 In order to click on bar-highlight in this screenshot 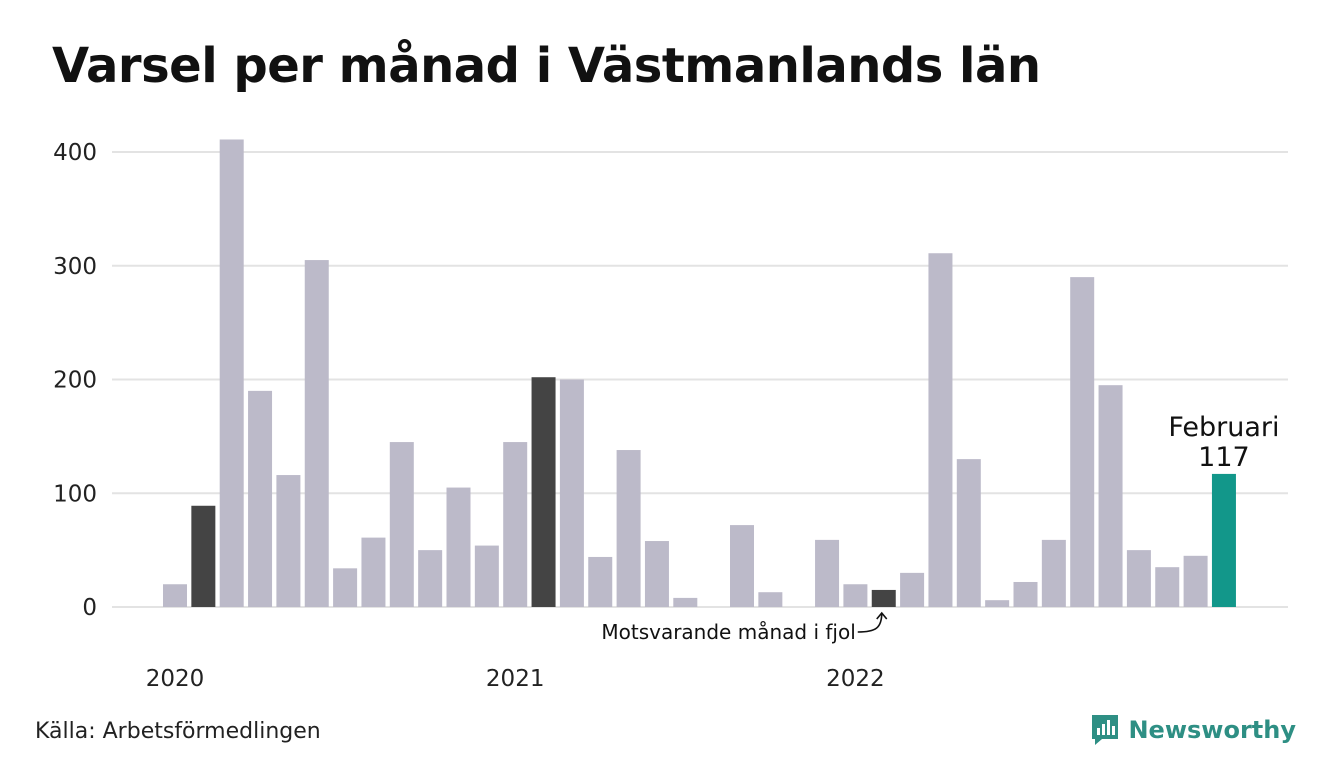, I will do `click(1223, 540)`.